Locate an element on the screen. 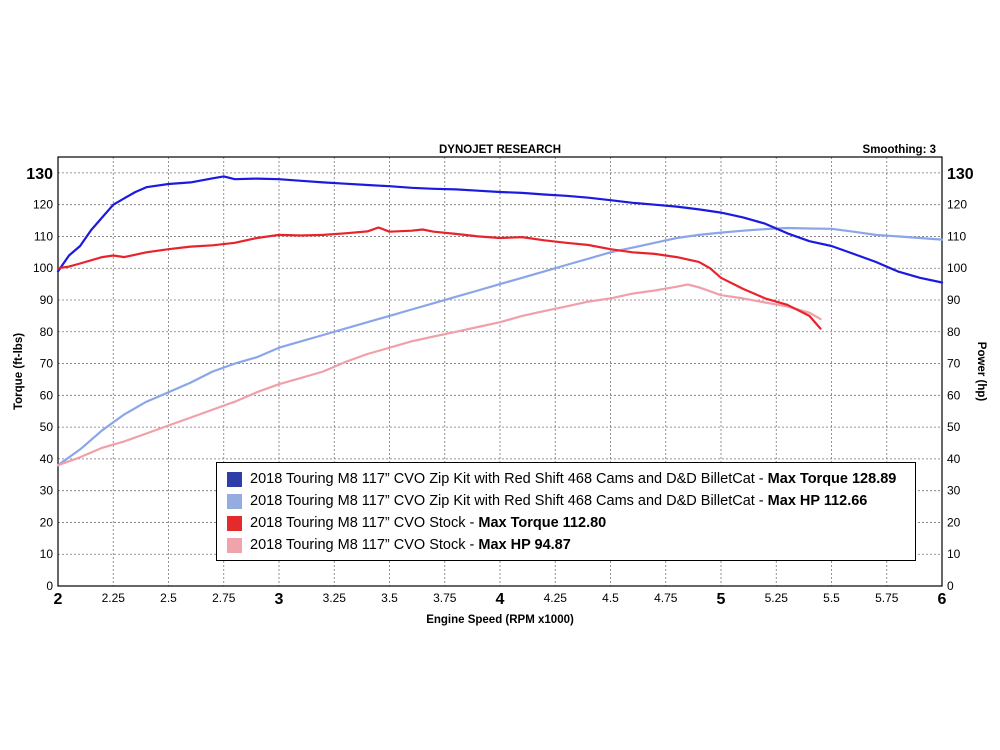 The image size is (1000, 750). y-tick-label-left: 90 is located at coordinates (47, 300).